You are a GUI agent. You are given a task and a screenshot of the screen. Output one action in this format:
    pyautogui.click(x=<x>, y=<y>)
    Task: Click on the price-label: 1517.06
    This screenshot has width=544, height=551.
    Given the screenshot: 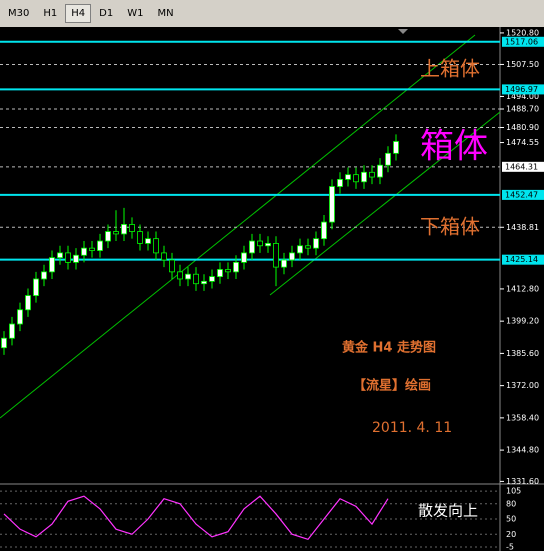 What is the action you would take?
    pyautogui.click(x=521, y=41)
    